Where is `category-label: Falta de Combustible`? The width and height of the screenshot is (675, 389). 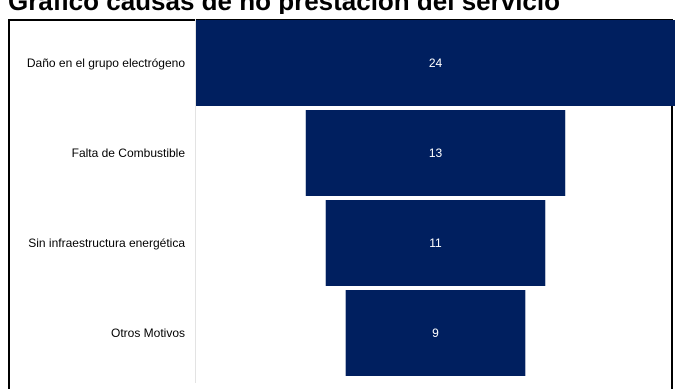 category-label: Falta de Combustible is located at coordinates (129, 153).